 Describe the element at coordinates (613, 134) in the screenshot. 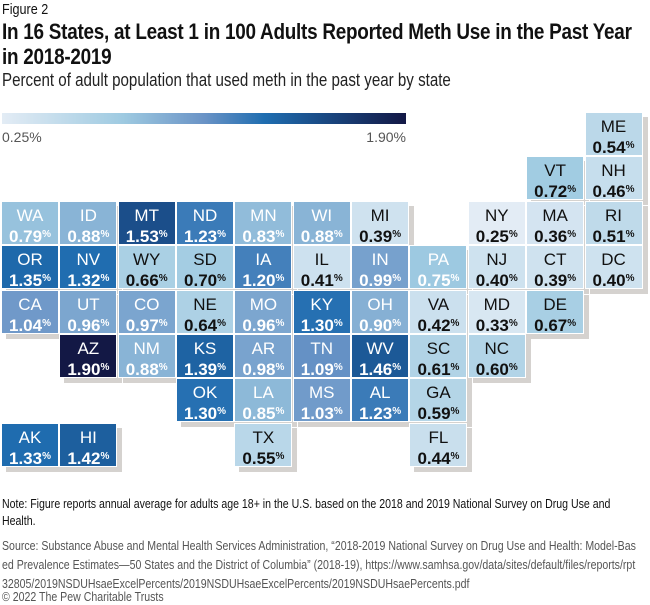

I see `state-tile-me: ME 0.54%` at that location.